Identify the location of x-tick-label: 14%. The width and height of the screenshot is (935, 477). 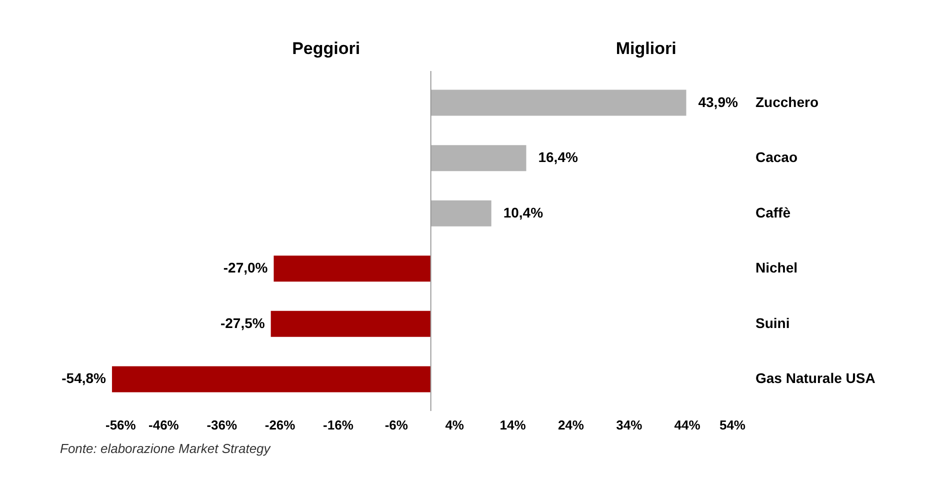
(513, 425).